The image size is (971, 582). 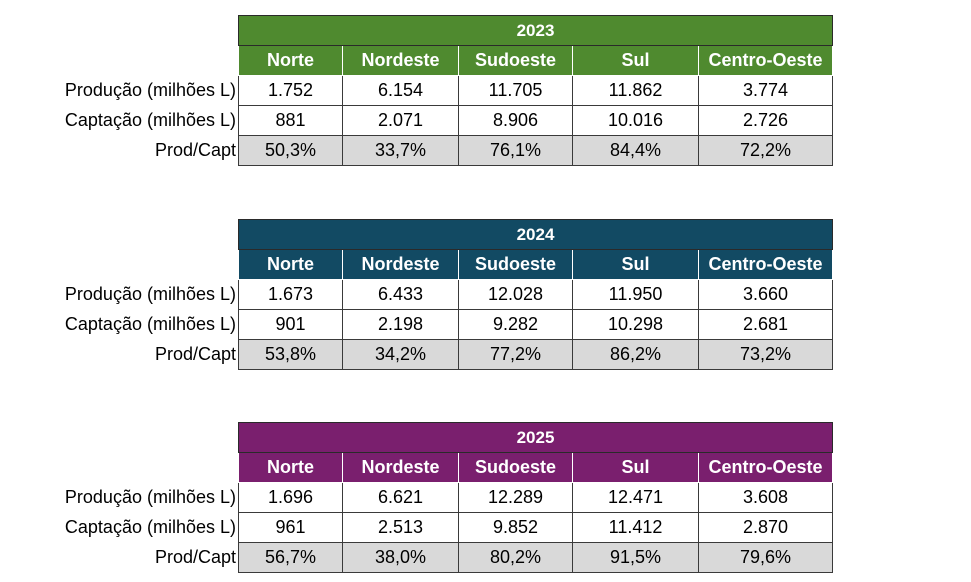 What do you see at coordinates (535, 234) in the screenshot?
I see `year-header: 2024` at bounding box center [535, 234].